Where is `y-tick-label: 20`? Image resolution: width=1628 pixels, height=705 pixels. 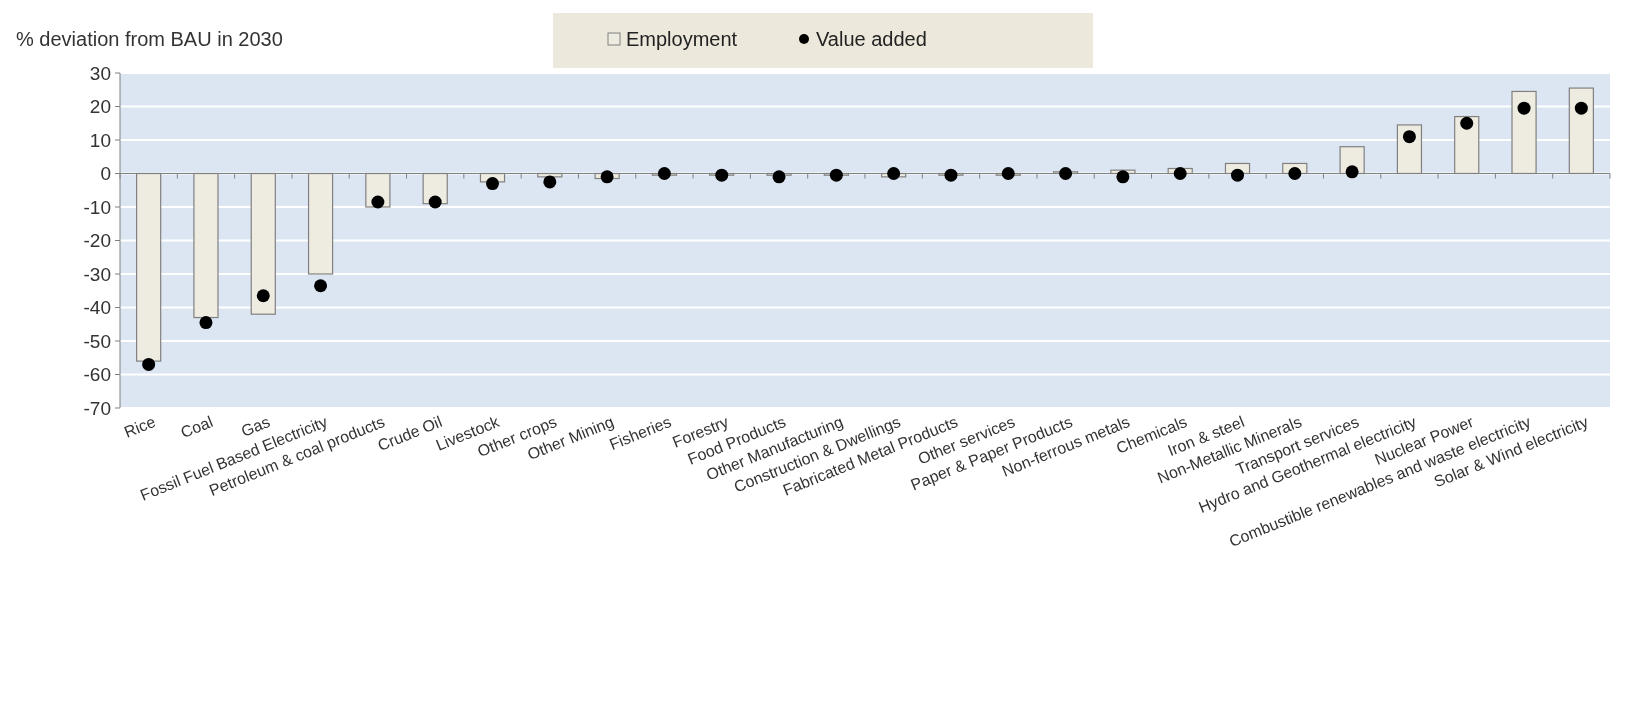
y-tick-label: 20 is located at coordinates (100, 107).